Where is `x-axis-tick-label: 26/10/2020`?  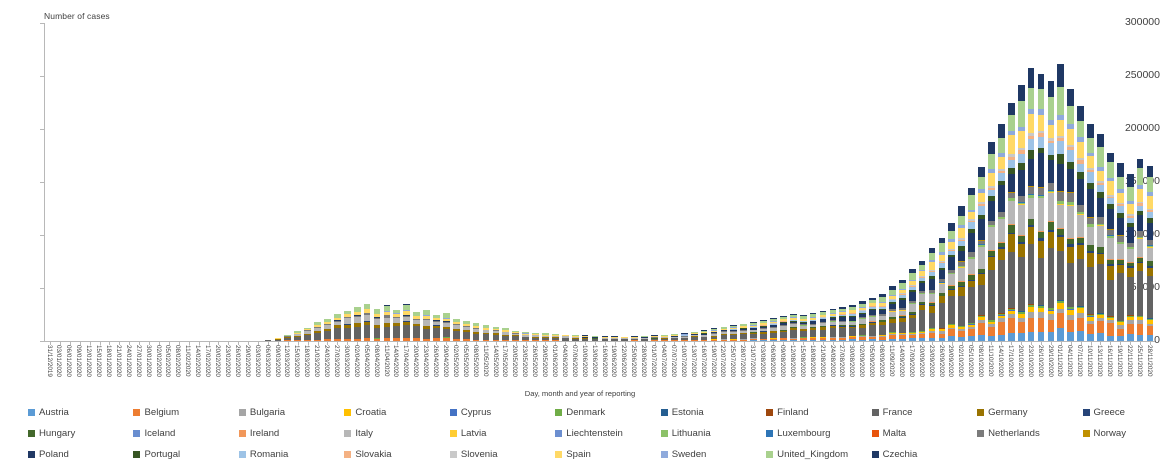
x-axis-tick-label: 26/10/2020 is located at coordinates (1040, 361).